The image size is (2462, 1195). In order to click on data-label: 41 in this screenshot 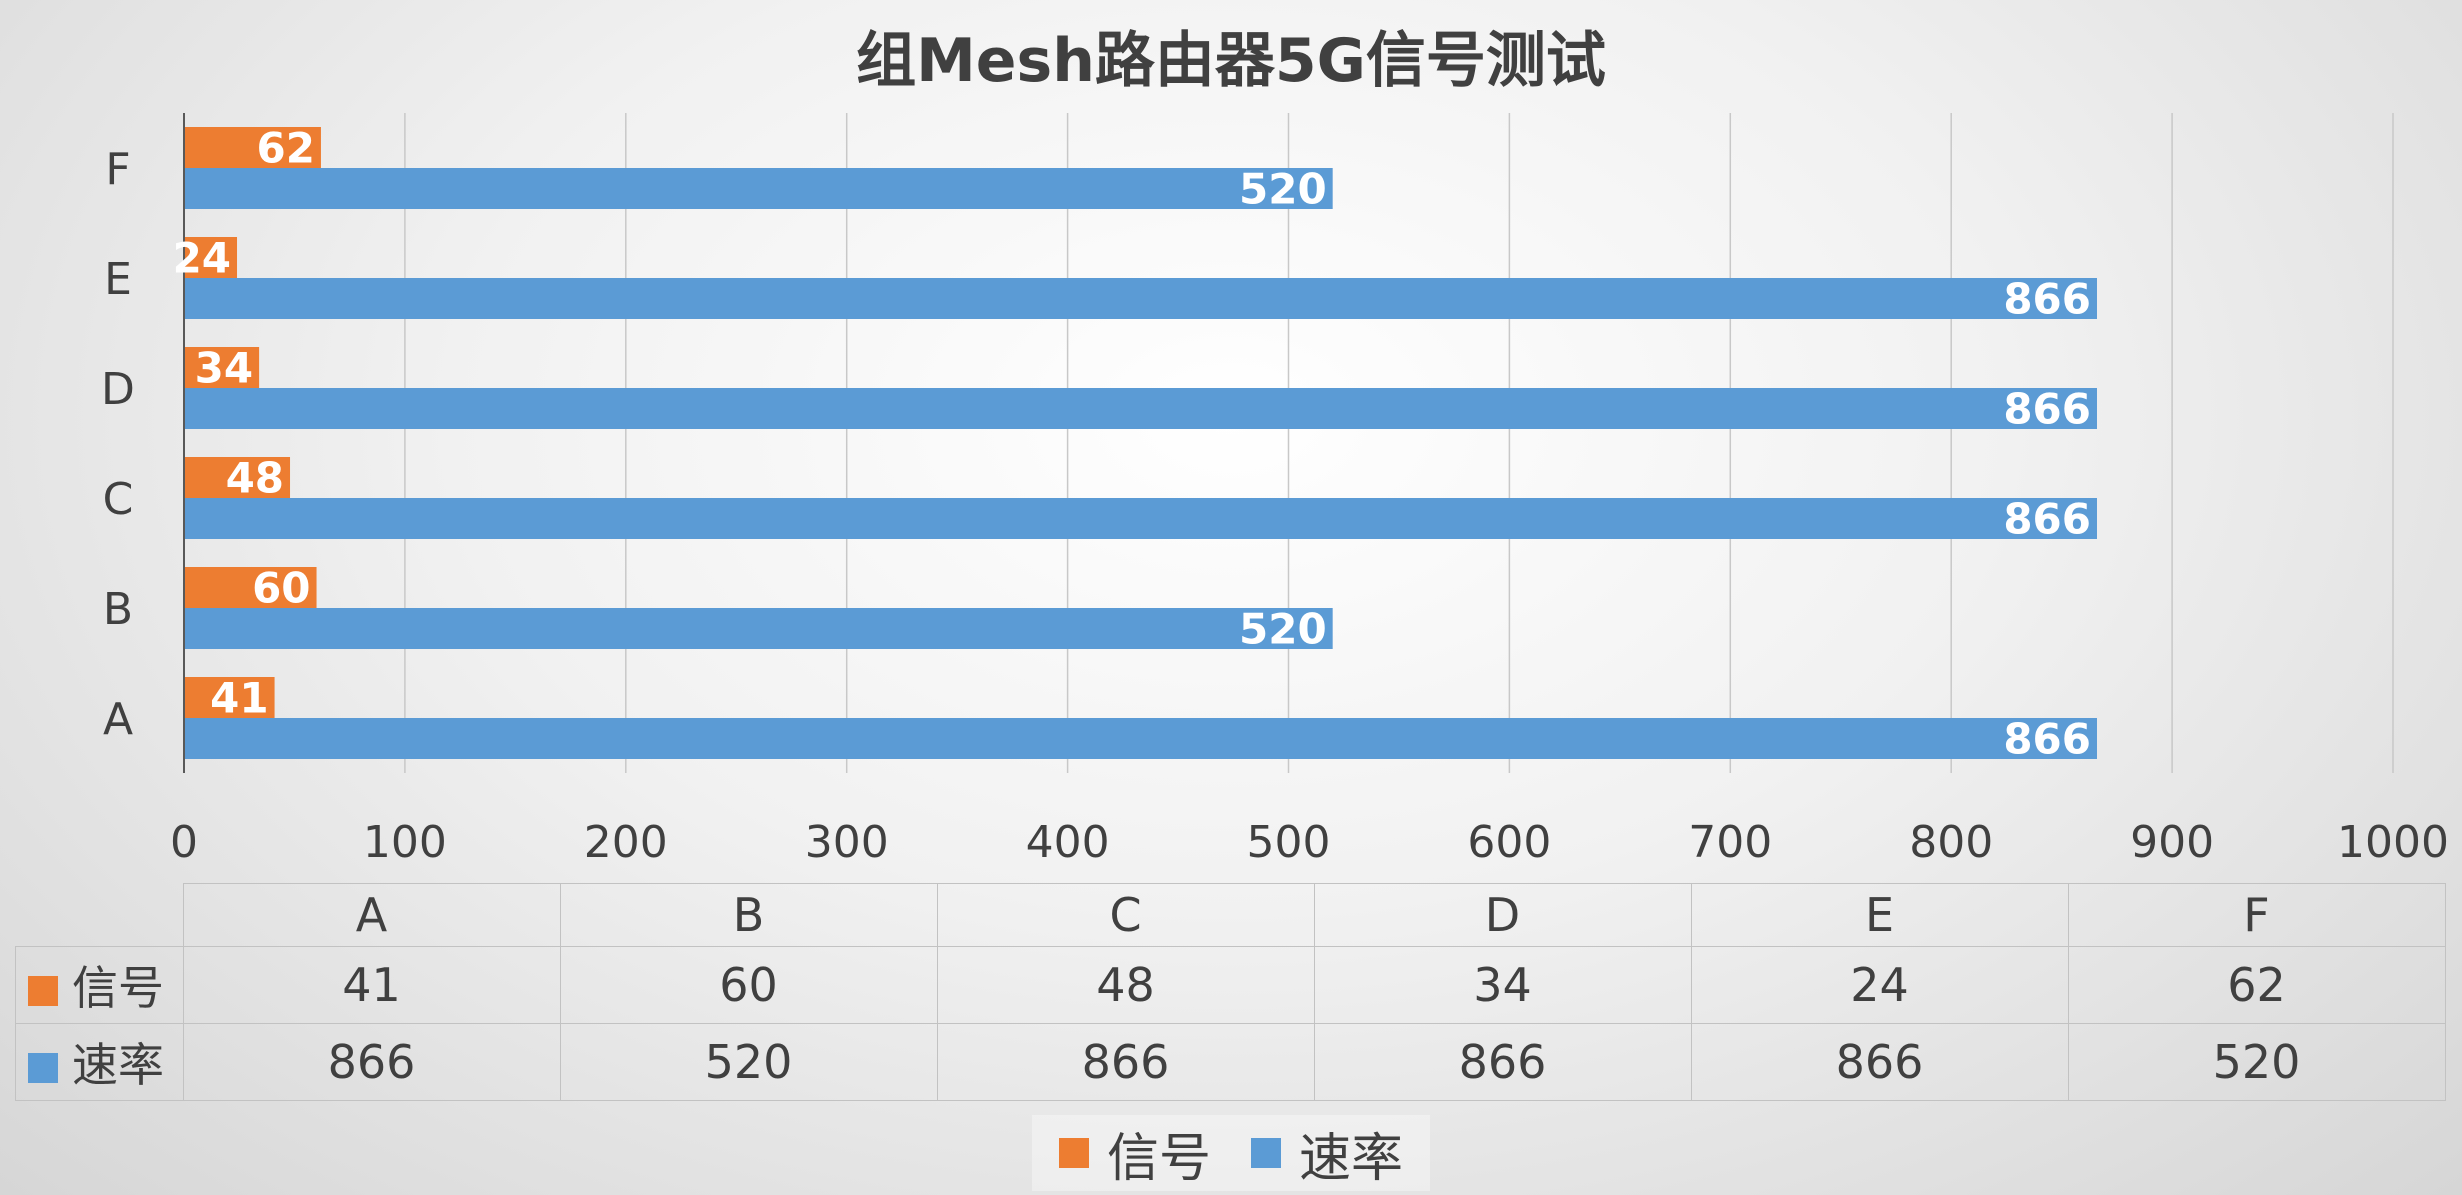, I will do `click(239, 698)`.